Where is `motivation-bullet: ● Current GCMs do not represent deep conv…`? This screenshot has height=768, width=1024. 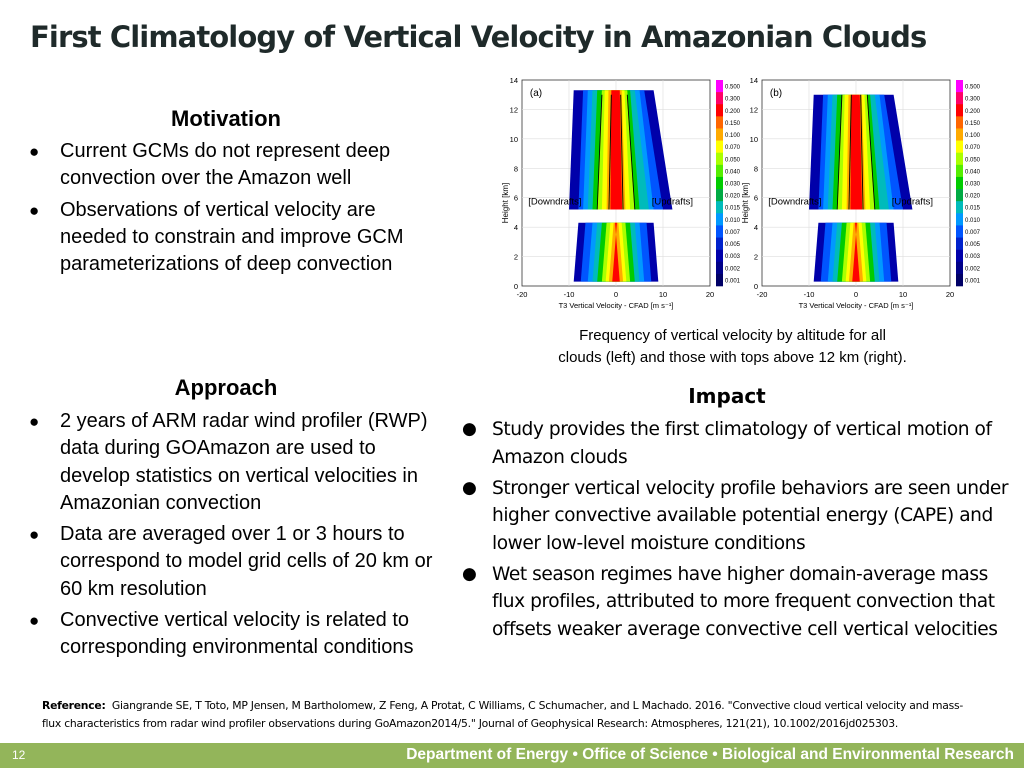 motivation-bullet: ● Current GCMs do not represent deep conv… is located at coordinates (210, 165).